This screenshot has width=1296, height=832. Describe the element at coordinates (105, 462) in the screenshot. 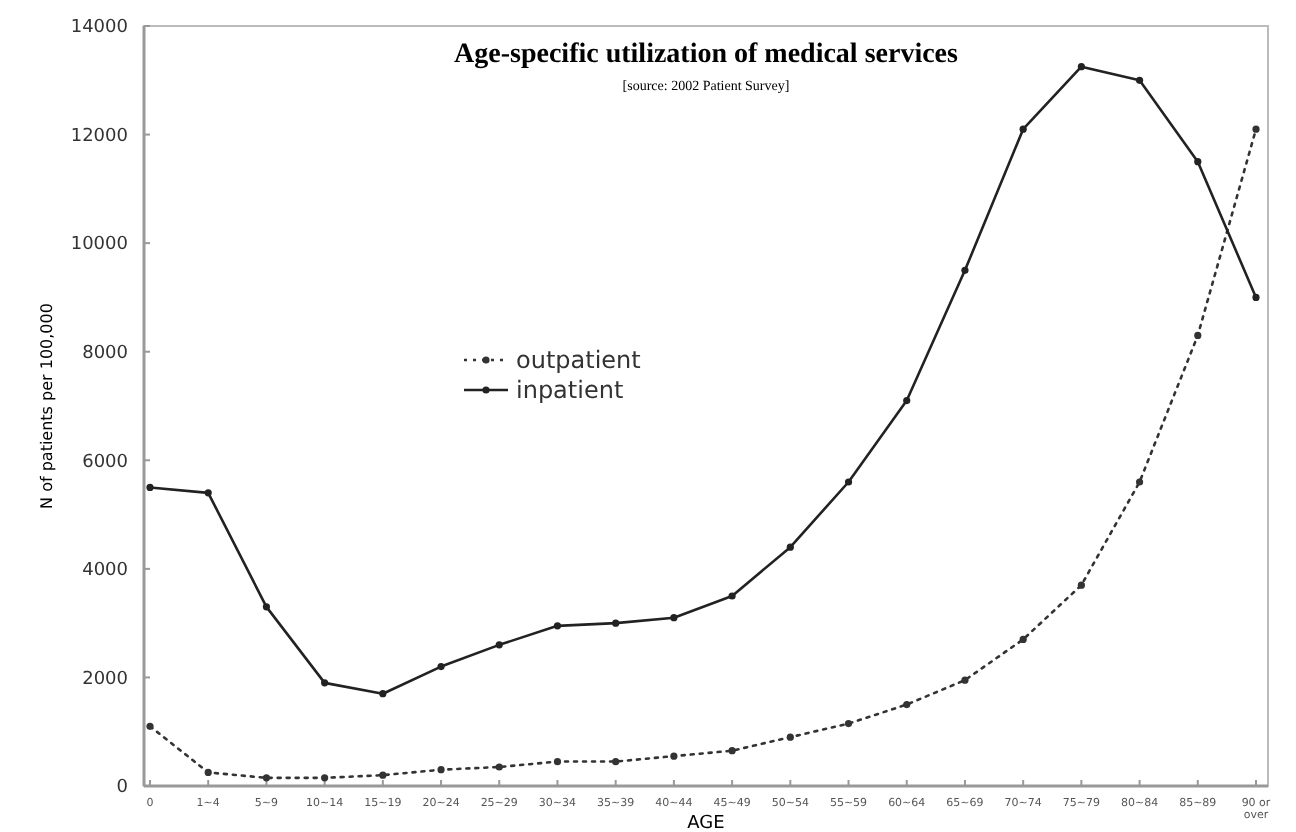

I see `y-tick-label: 6000` at that location.